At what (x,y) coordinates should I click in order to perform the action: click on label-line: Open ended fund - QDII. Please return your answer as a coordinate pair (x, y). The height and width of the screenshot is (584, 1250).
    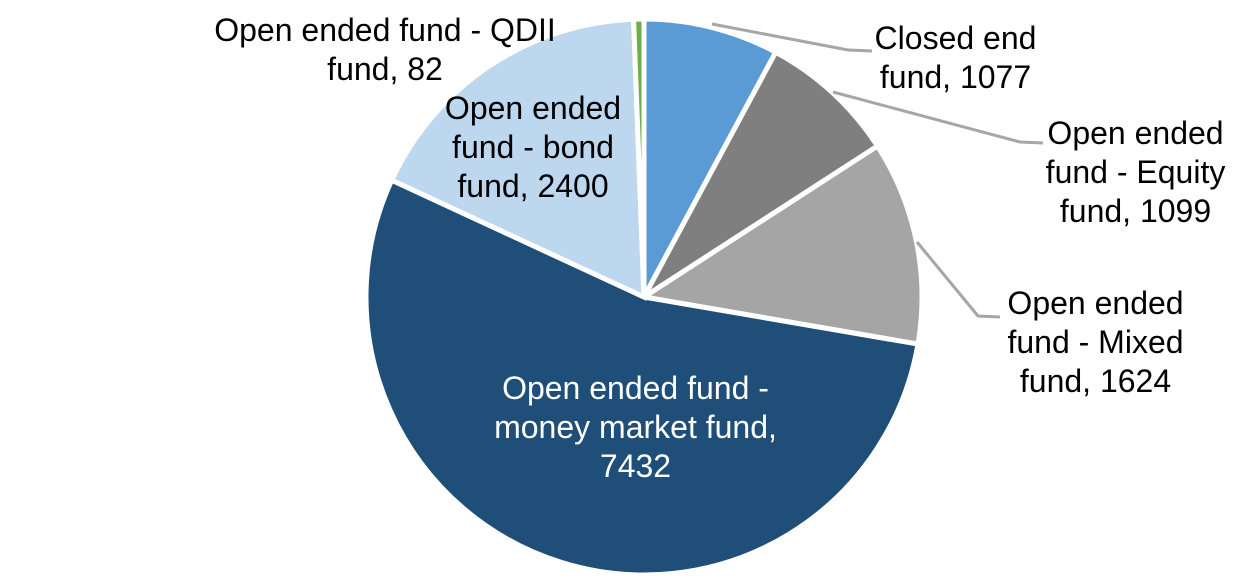
    Looking at the image, I should click on (385, 30).